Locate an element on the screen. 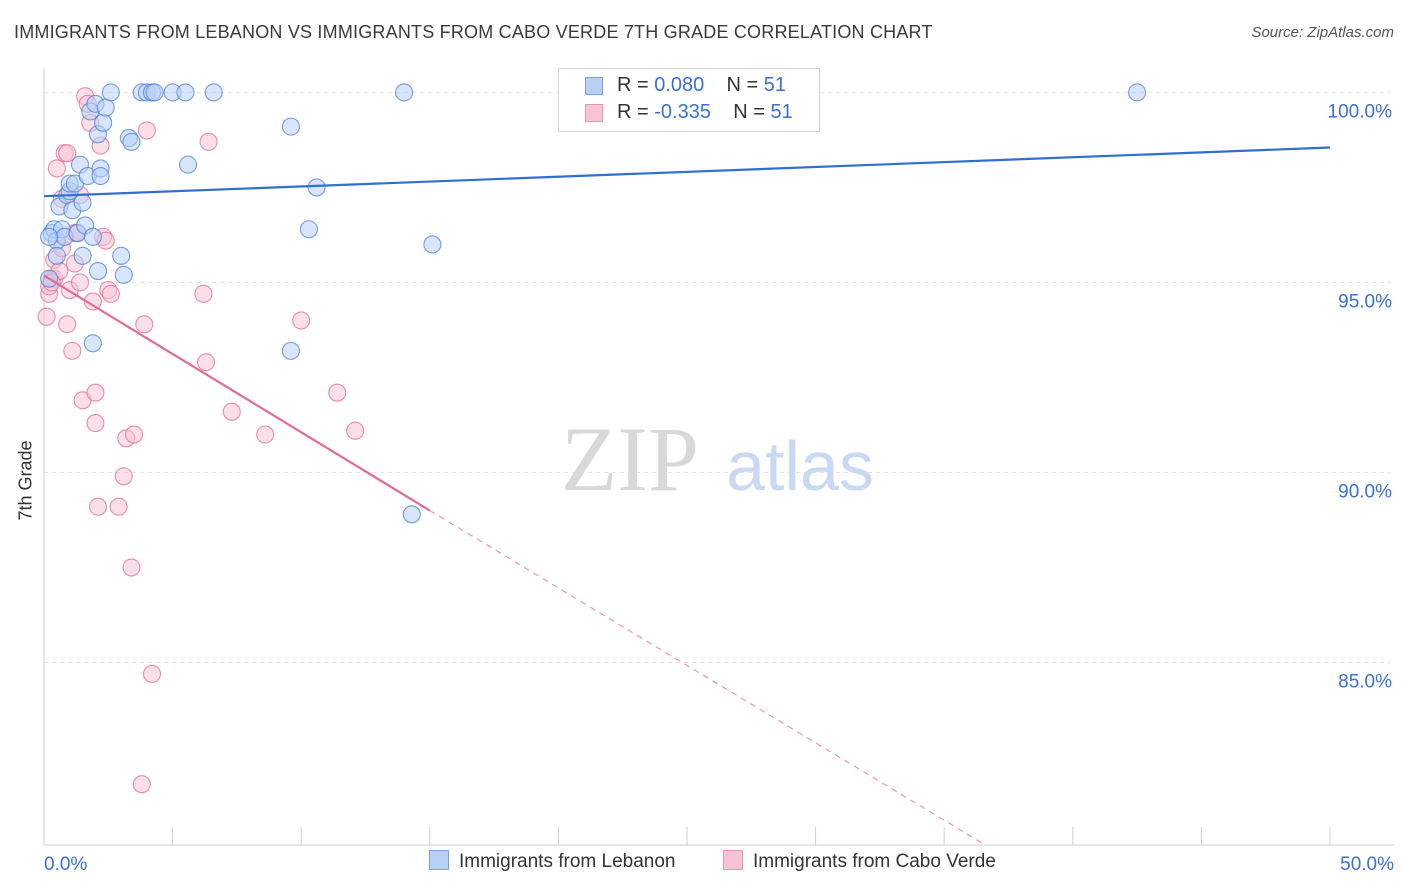 Image resolution: width=1406 pixels, height=892 pixels. bottom-legend-swatch-blue is located at coordinates (439, 860).